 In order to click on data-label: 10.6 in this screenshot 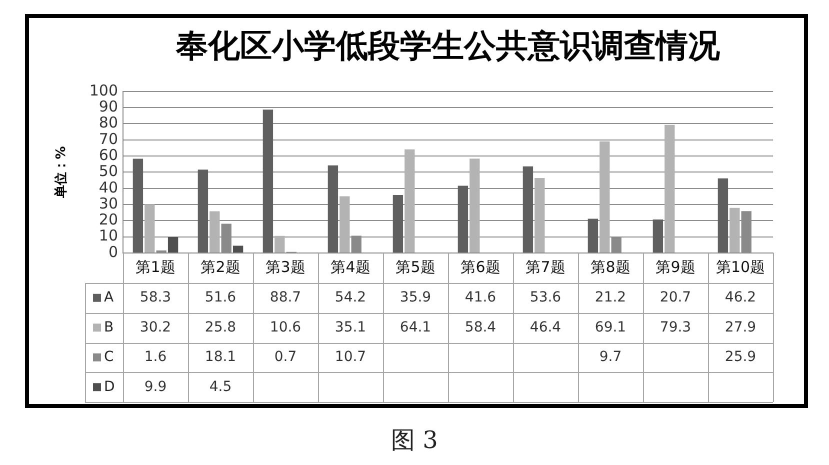, I will do `click(286, 327)`.